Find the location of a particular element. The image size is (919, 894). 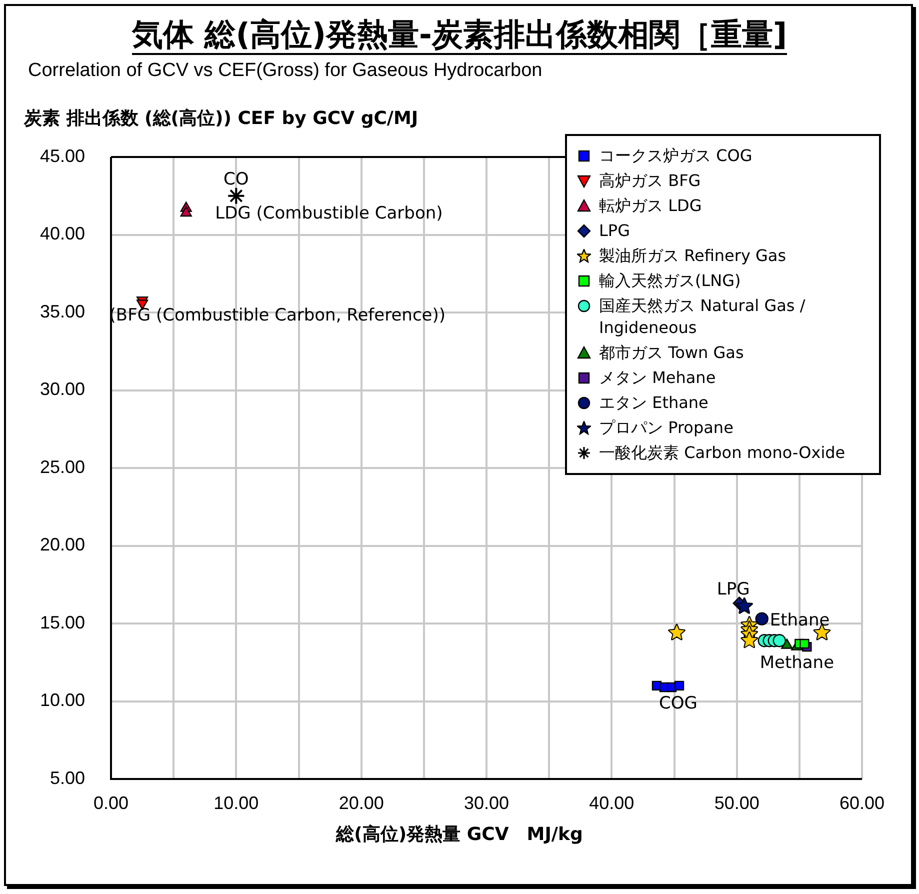

legend-label: プロパン Propane is located at coordinates (666, 428).